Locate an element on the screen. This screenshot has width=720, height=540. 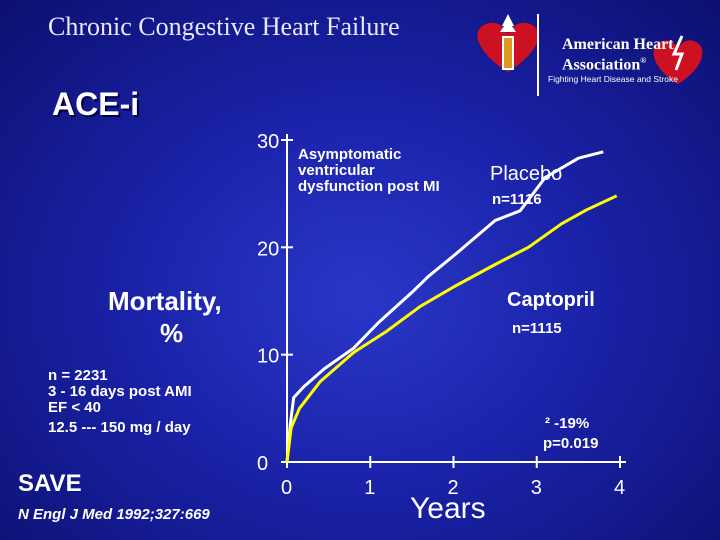
annotation-line1: Asymptomatic is located at coordinates (349, 154).